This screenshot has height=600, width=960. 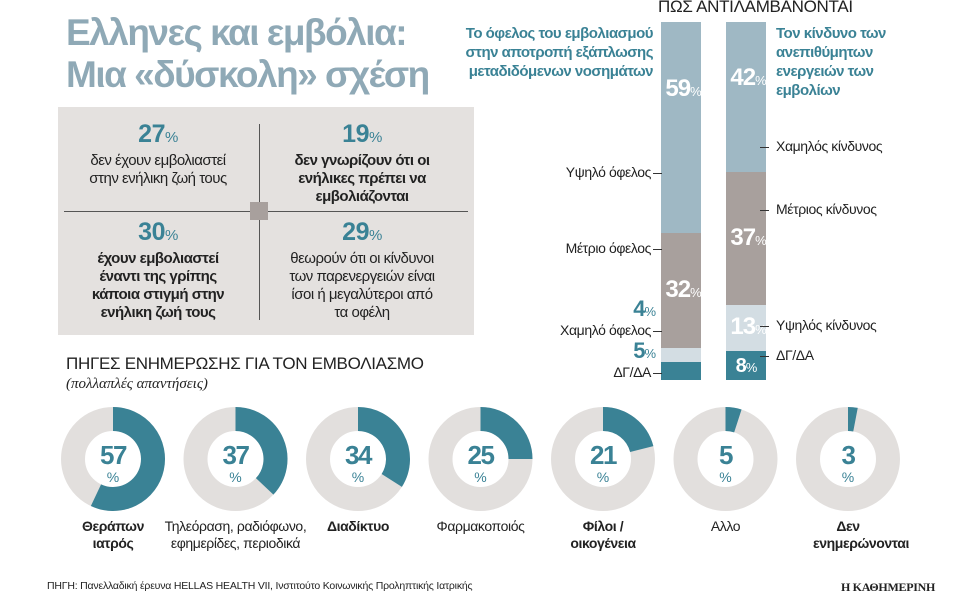 I want to click on chart-title: ΠΗΓΕΣ ΕΝΗΜΕΡΩΣΗΣ ΓΙΑ ΤΟΝ ΕΜΒΟΛΙΑΣΜΟ, so click(x=245, y=363).